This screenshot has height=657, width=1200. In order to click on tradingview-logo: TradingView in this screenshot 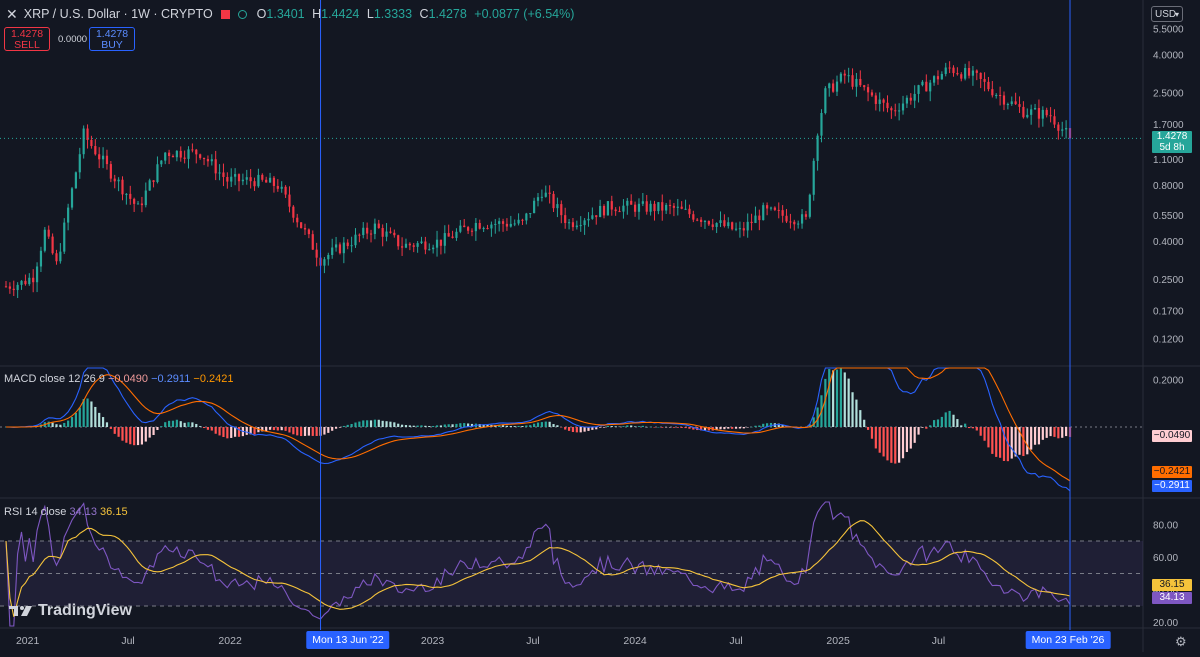, I will do `click(70, 611)`.